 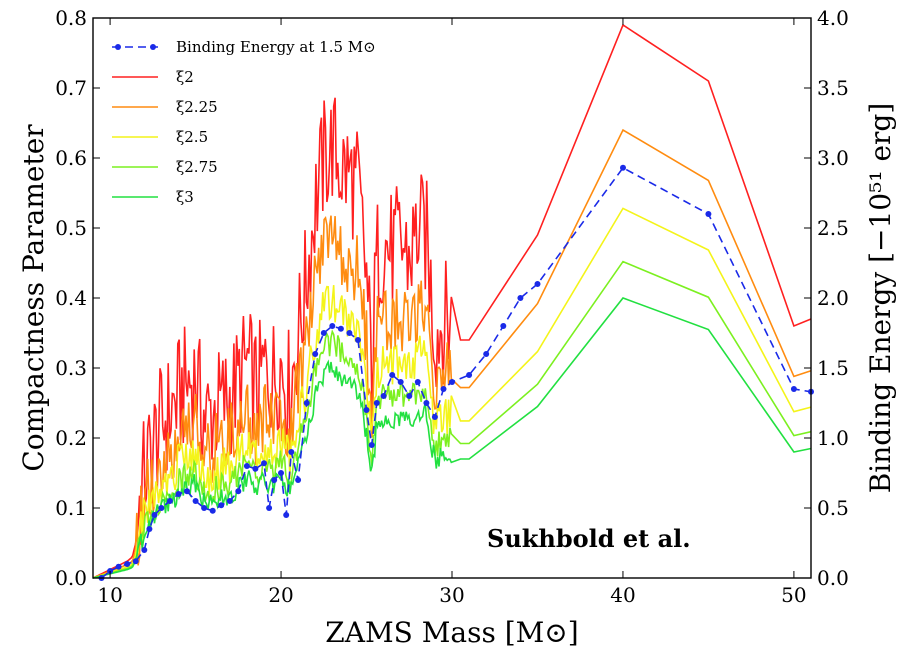 I want to click on y-tick-label: 0.6, so click(x=71, y=158).